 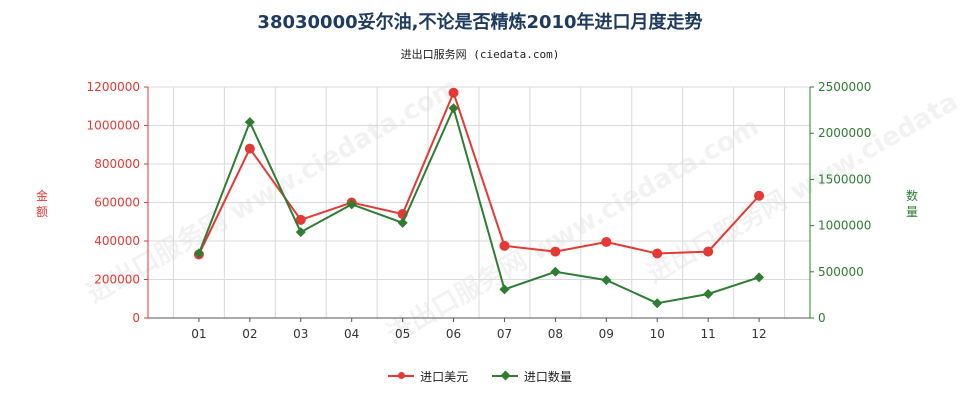 What do you see at coordinates (117, 241) in the screenshot?
I see `y-left-tick-label: 400000` at bounding box center [117, 241].